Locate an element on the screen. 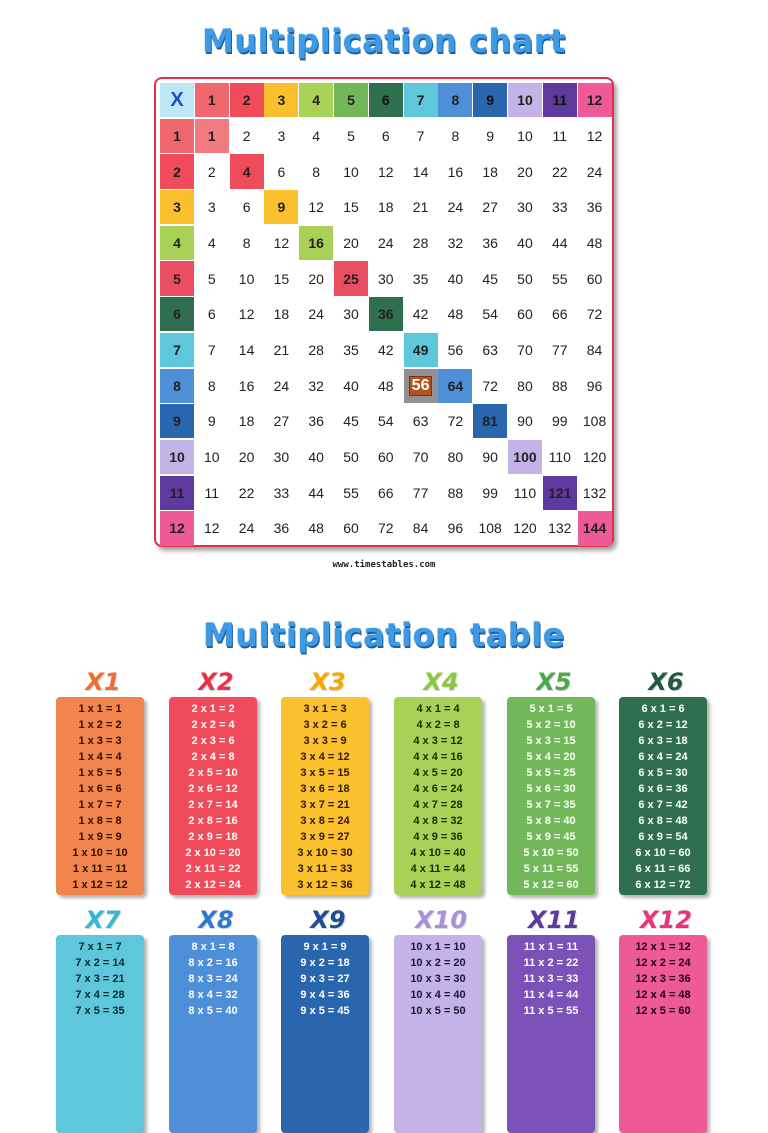 The image size is (768, 1133). times-table-line: 1 x 8 = 8 is located at coordinates (100, 821).